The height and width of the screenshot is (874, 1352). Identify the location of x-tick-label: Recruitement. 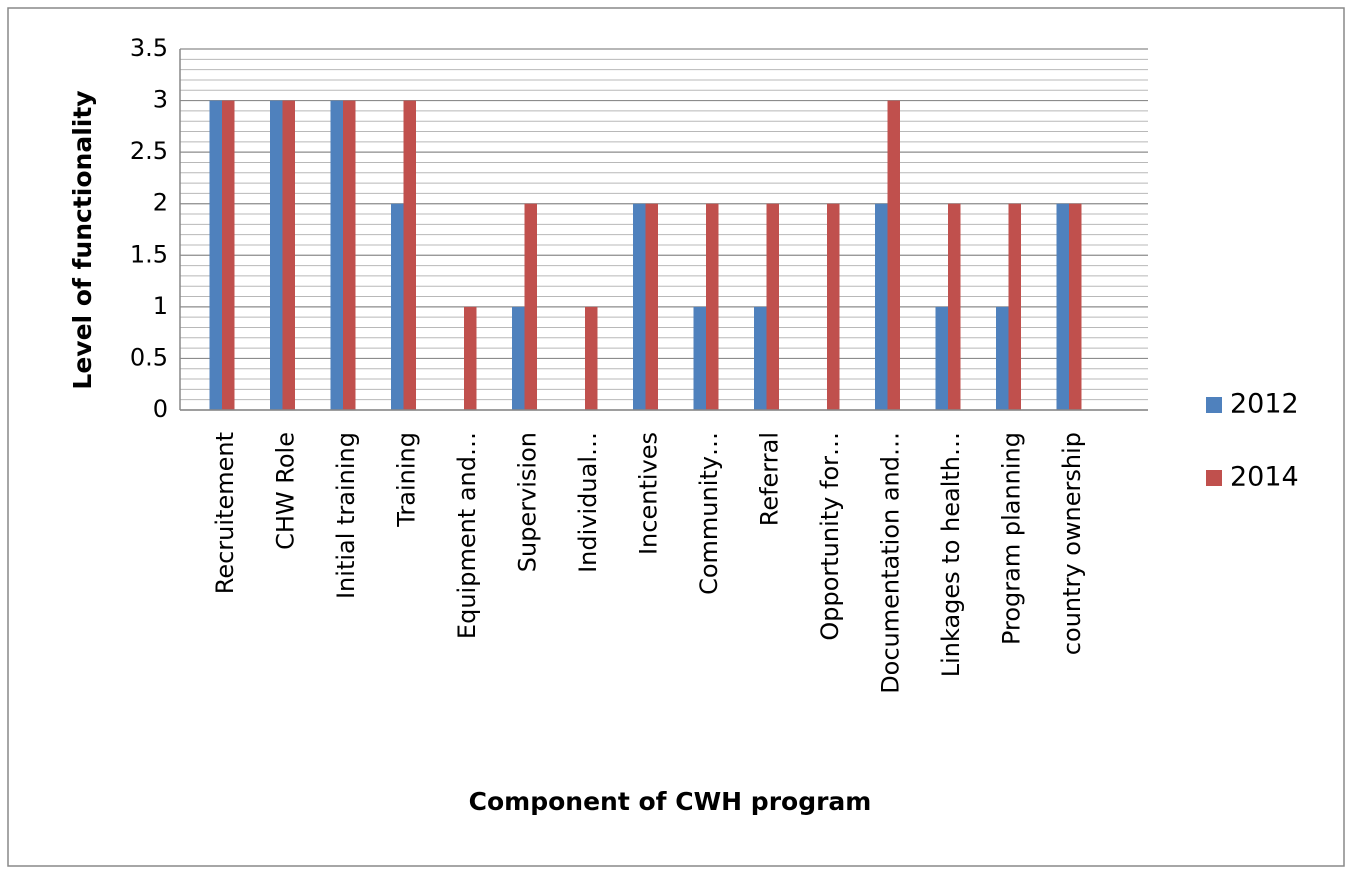
(225, 513).